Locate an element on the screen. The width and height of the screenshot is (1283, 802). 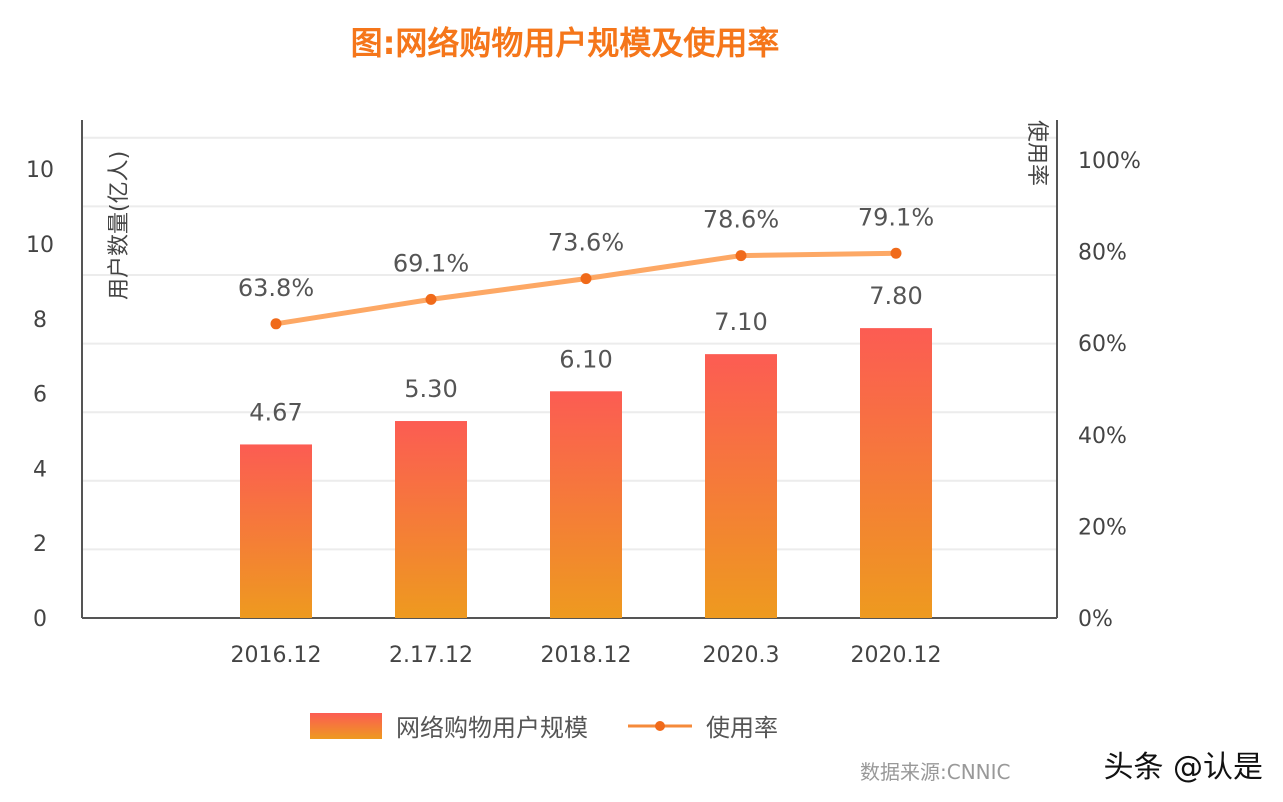
watermark: 头条 @认是 is located at coordinates (1183, 767).